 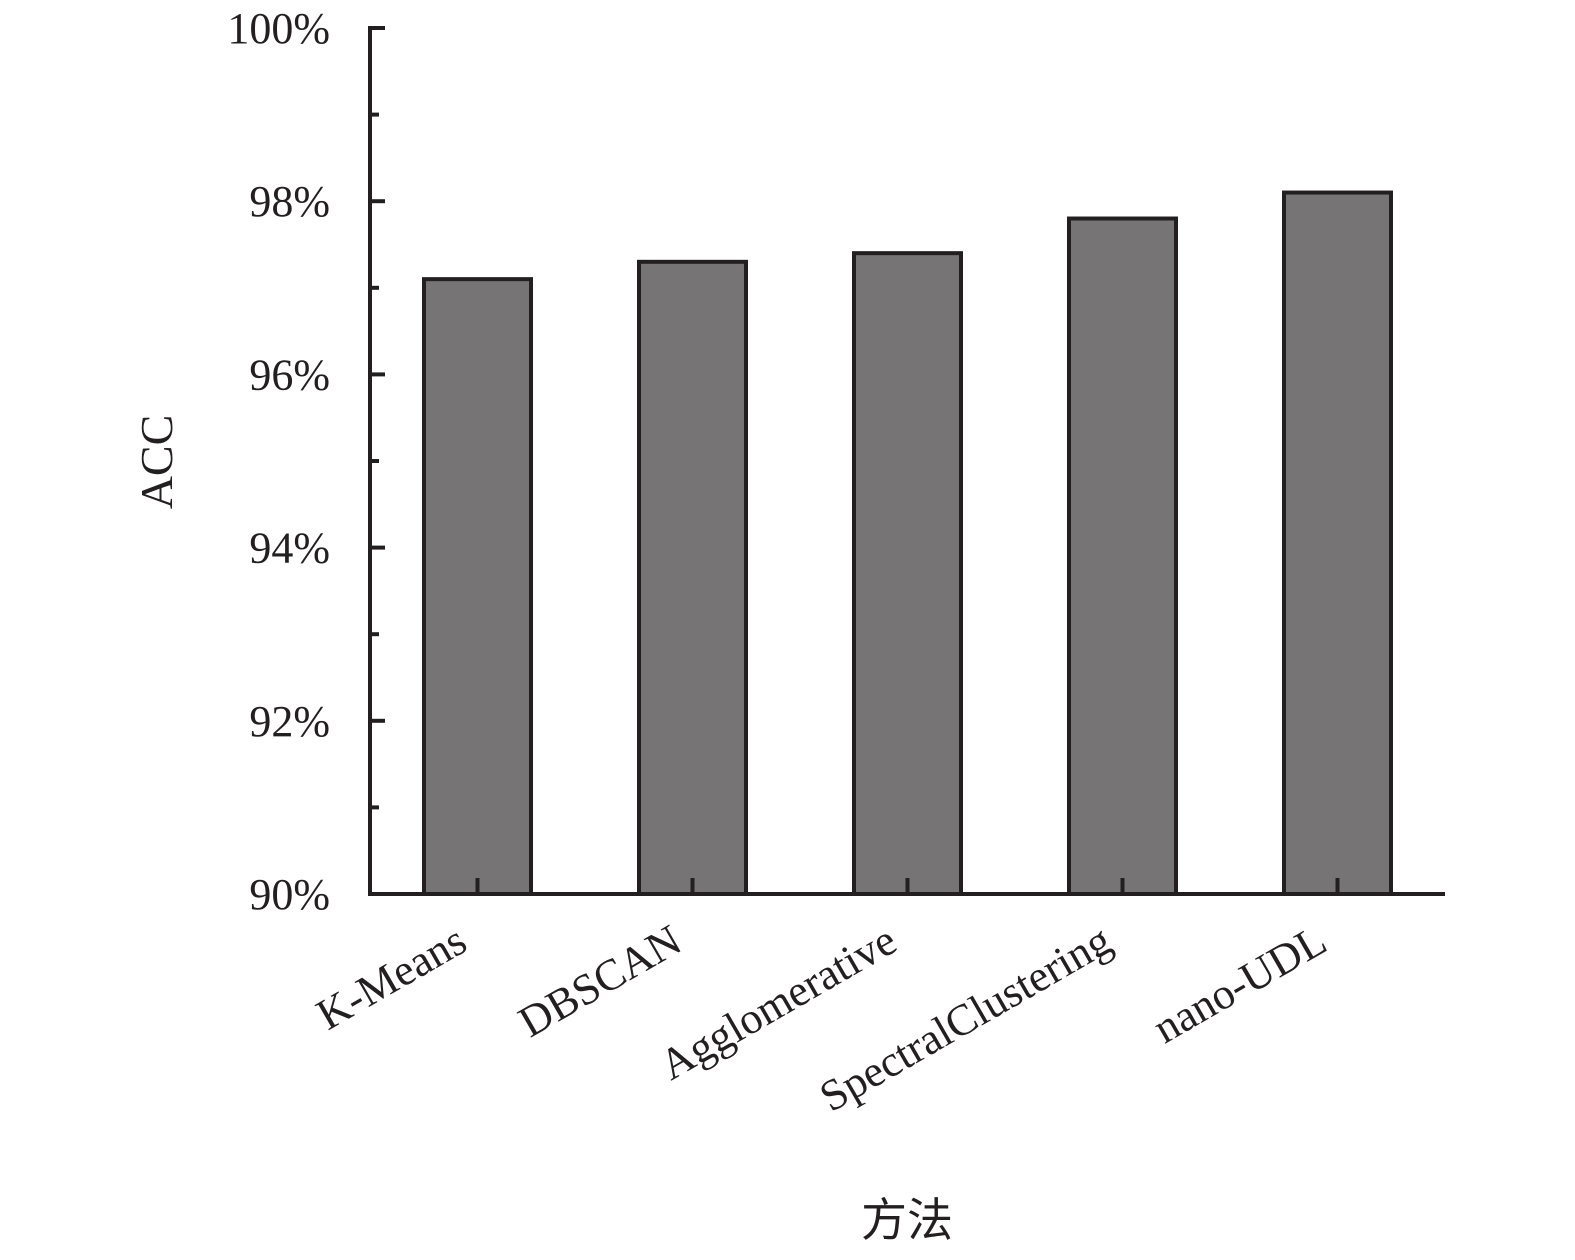 I want to click on y-ticks-group: 90% 92% 94% 96% 98% 100%, so click(x=278, y=461).